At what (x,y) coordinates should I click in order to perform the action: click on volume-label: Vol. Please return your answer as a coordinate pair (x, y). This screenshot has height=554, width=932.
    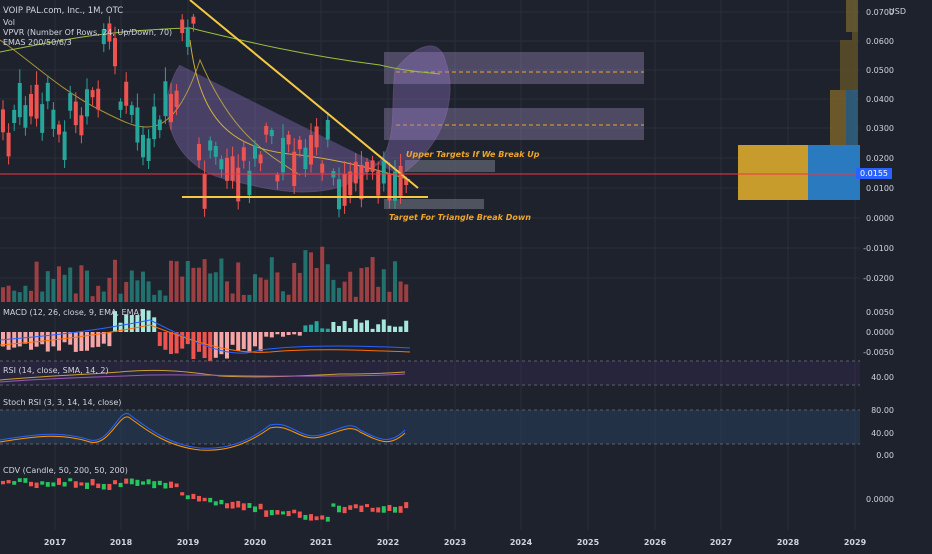
    Looking at the image, I should click on (9, 22).